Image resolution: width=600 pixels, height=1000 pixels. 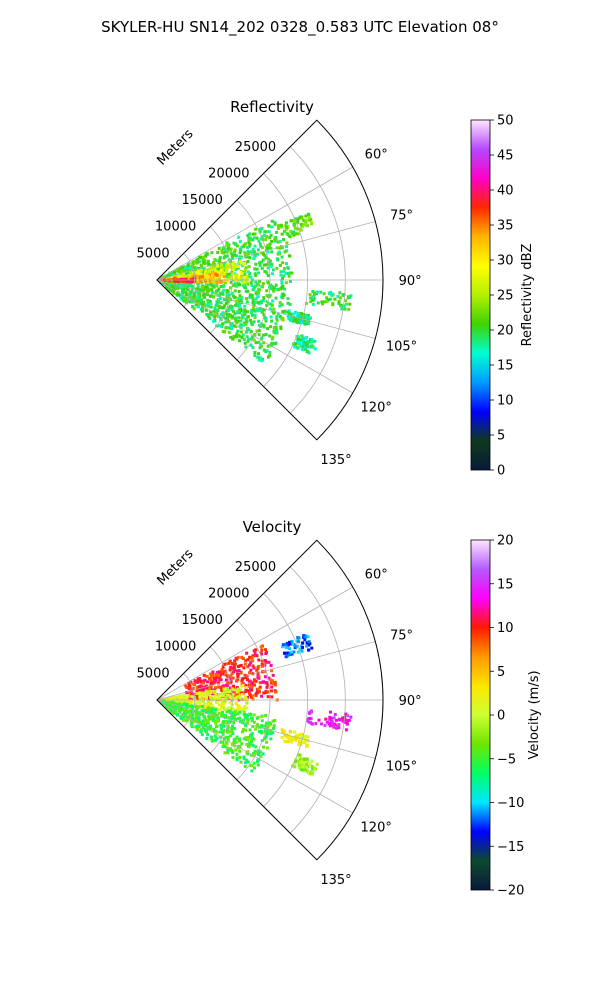 What do you see at coordinates (501, 436) in the screenshot?
I see `colorbar-tick-label: 5` at bounding box center [501, 436].